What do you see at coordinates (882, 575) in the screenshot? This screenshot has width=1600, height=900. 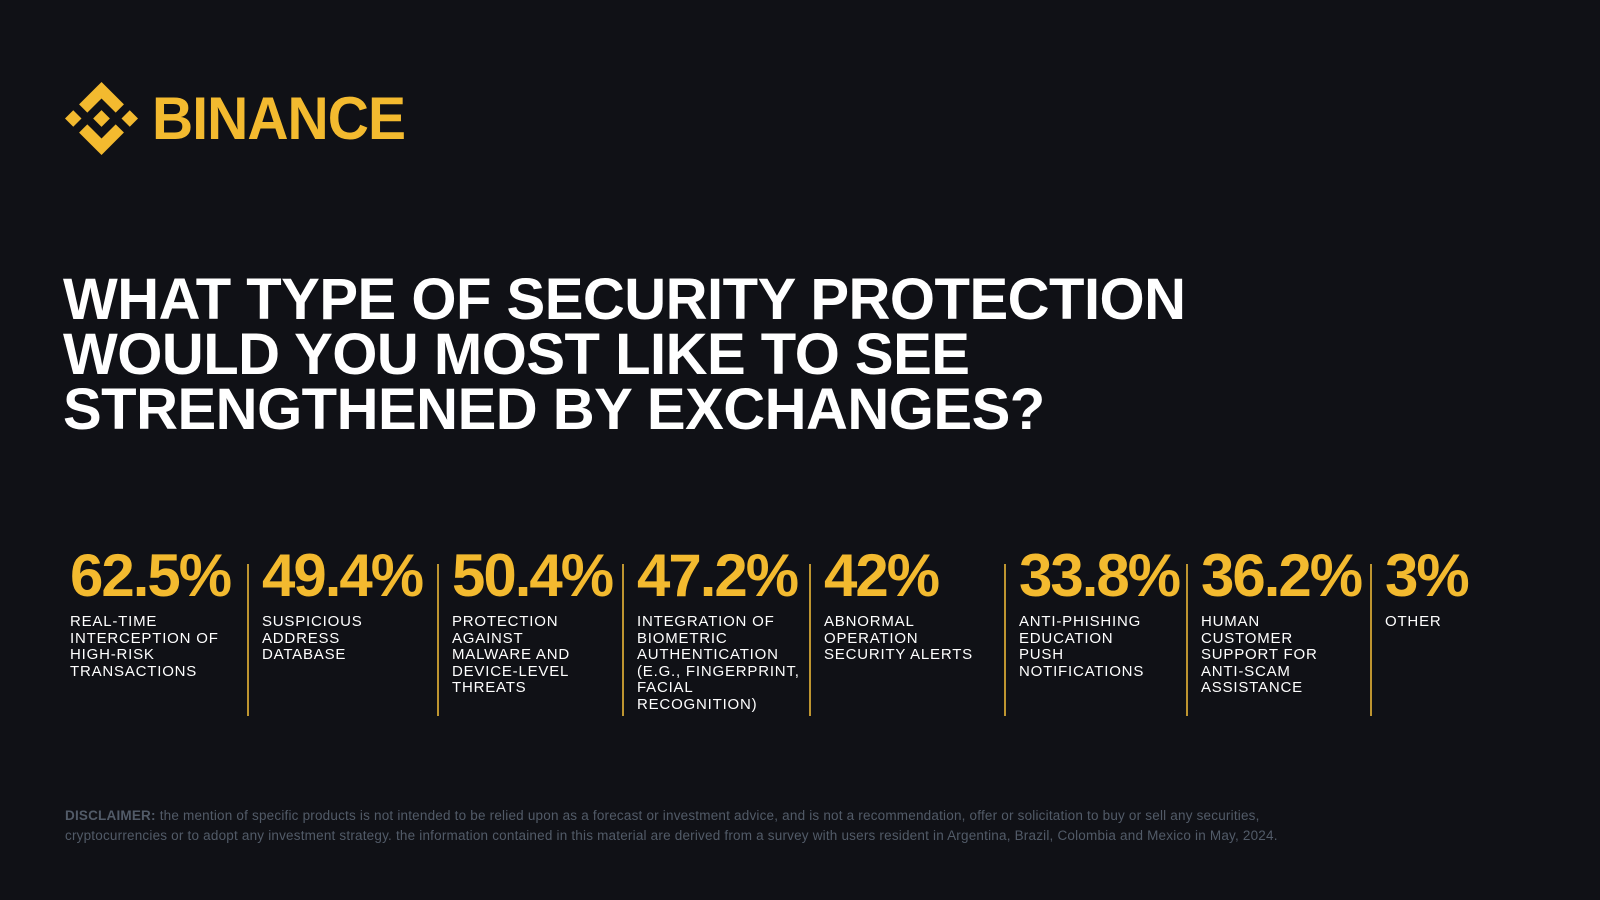 I see `stat-value: 42%` at bounding box center [882, 575].